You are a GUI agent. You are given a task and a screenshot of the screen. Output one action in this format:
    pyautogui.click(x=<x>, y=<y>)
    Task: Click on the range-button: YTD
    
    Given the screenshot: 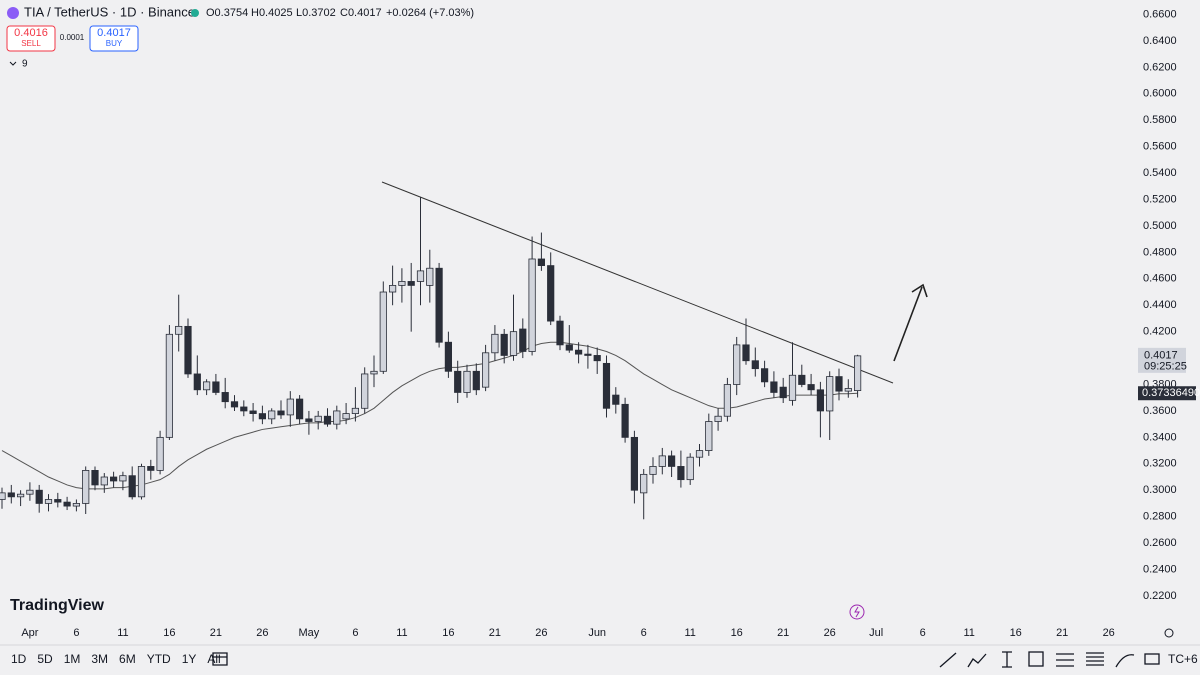 What is the action you would take?
    pyautogui.click(x=159, y=659)
    